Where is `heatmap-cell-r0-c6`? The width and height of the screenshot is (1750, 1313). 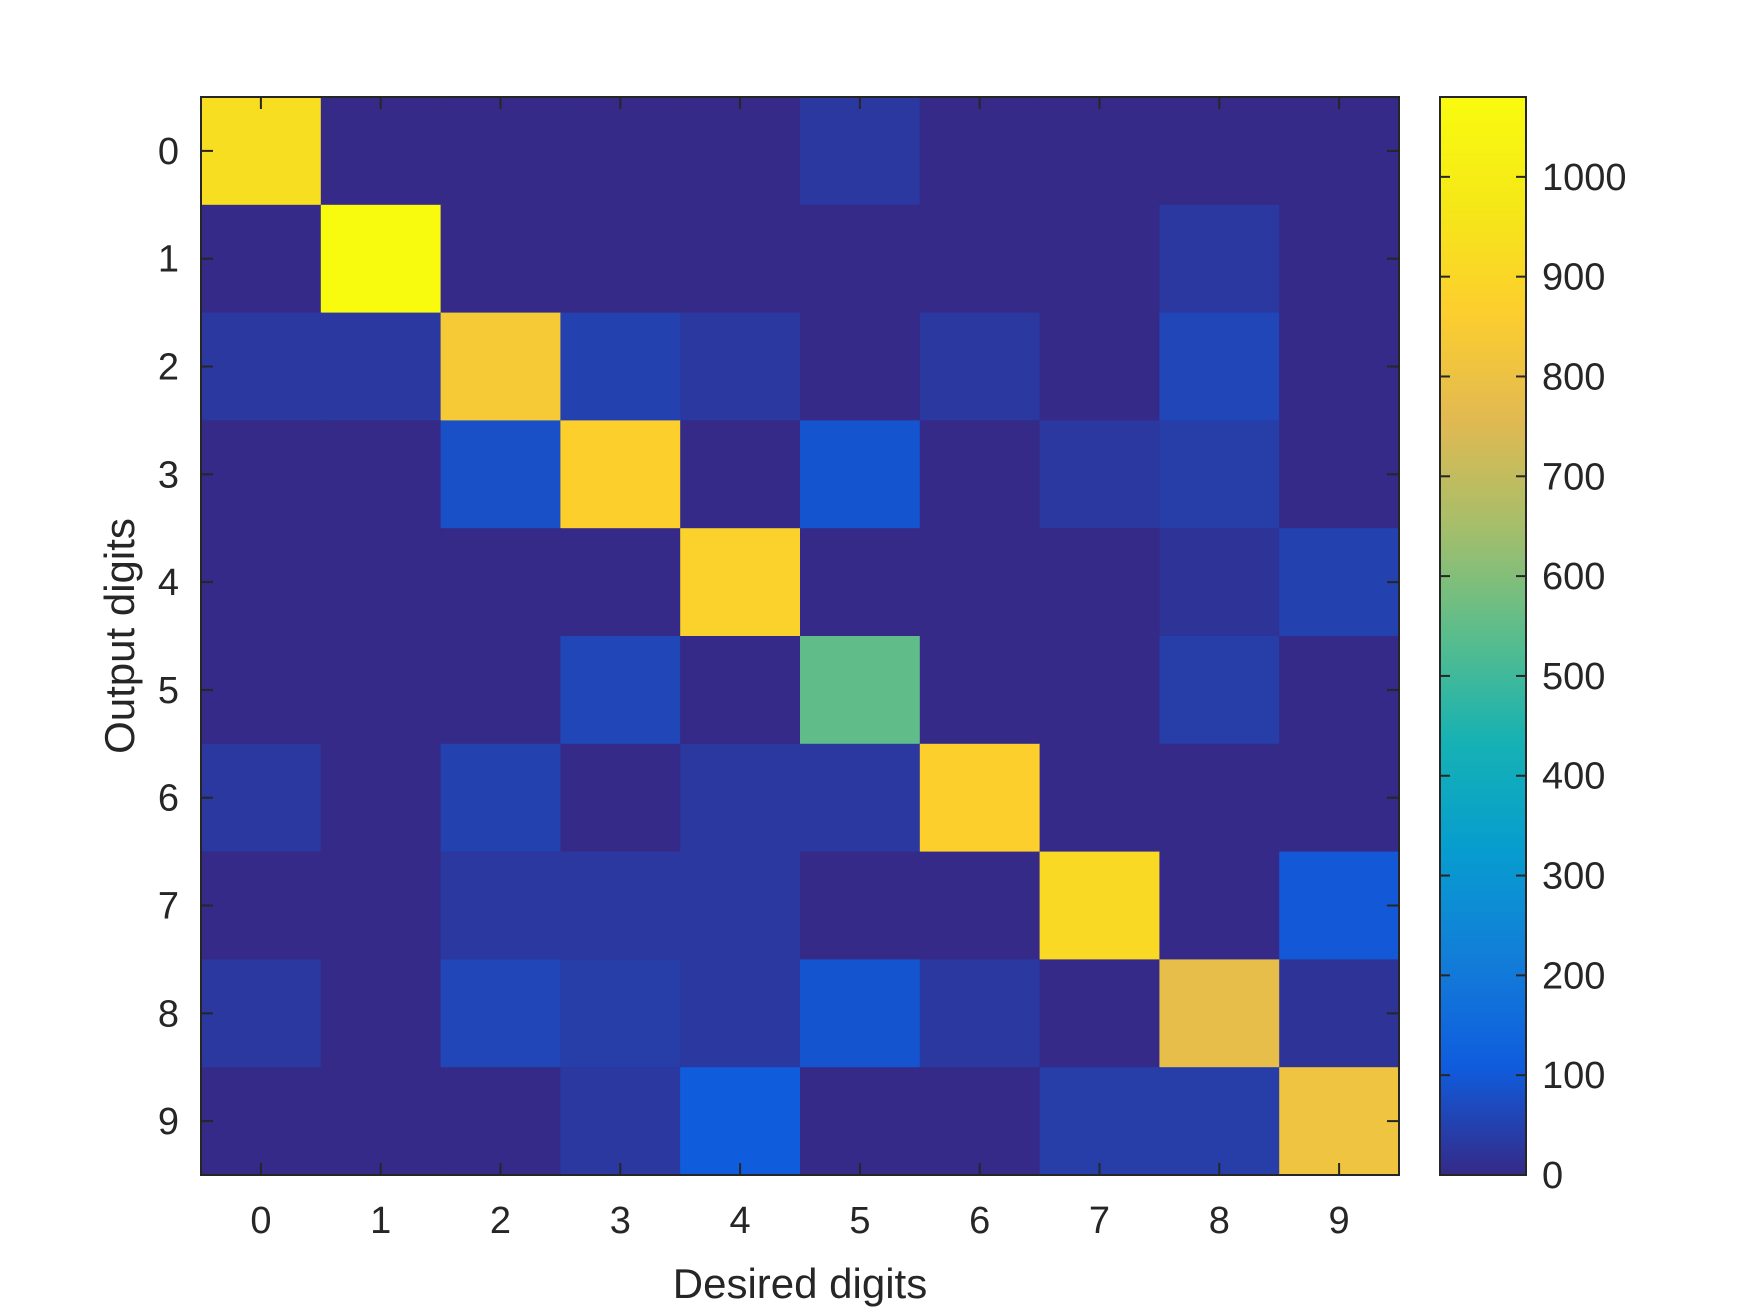 heatmap-cell-r0-c6 is located at coordinates (980, 151).